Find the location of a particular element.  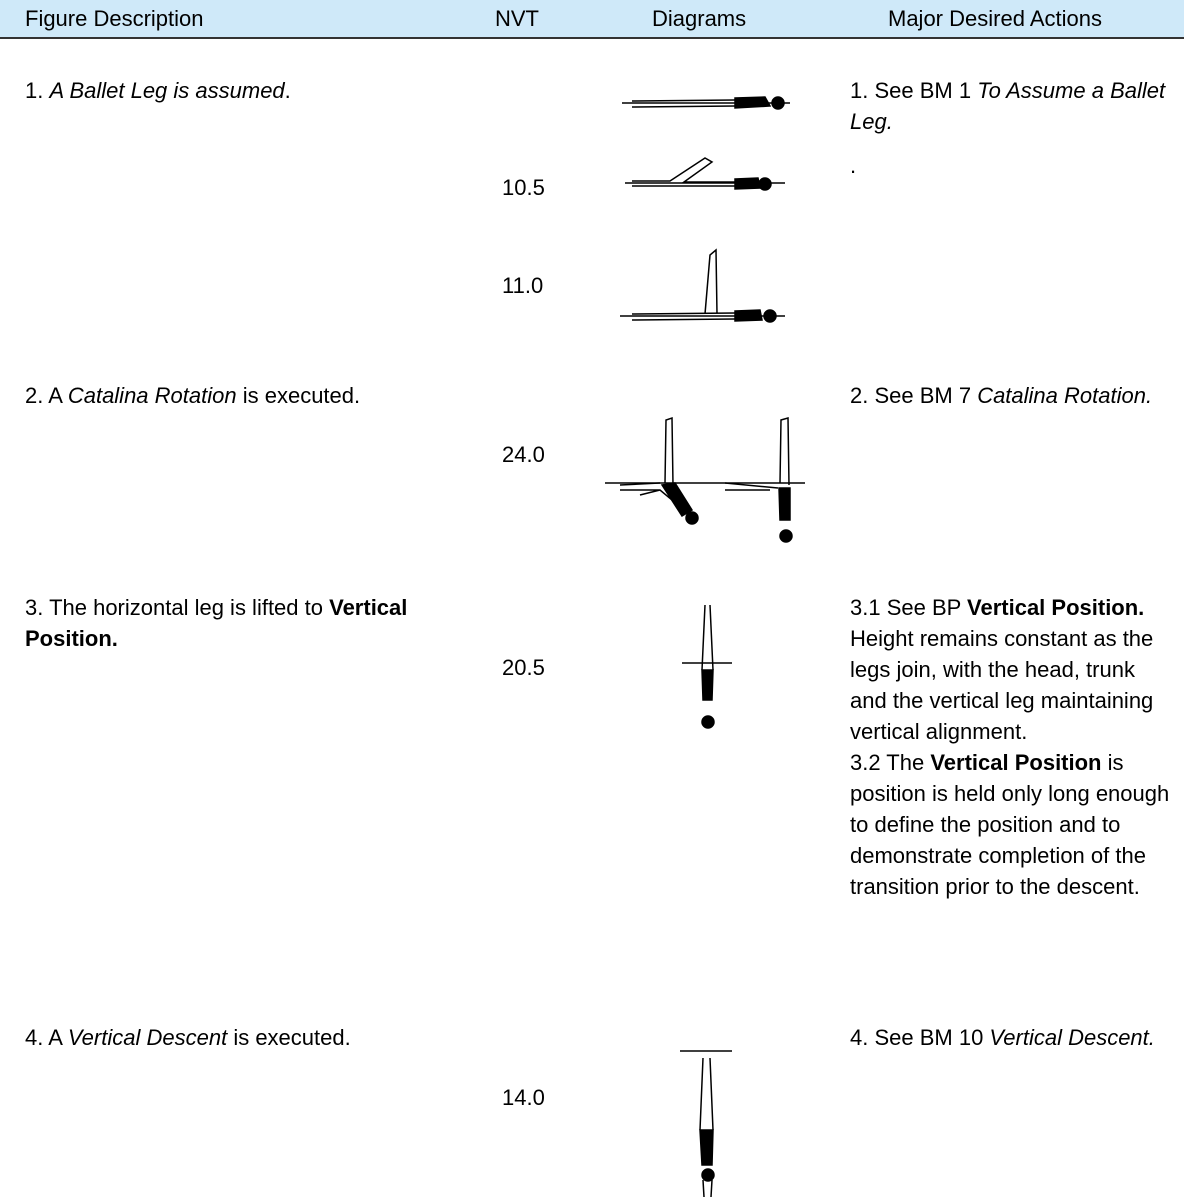

nvt: 20.5 is located at coordinates (523, 667).